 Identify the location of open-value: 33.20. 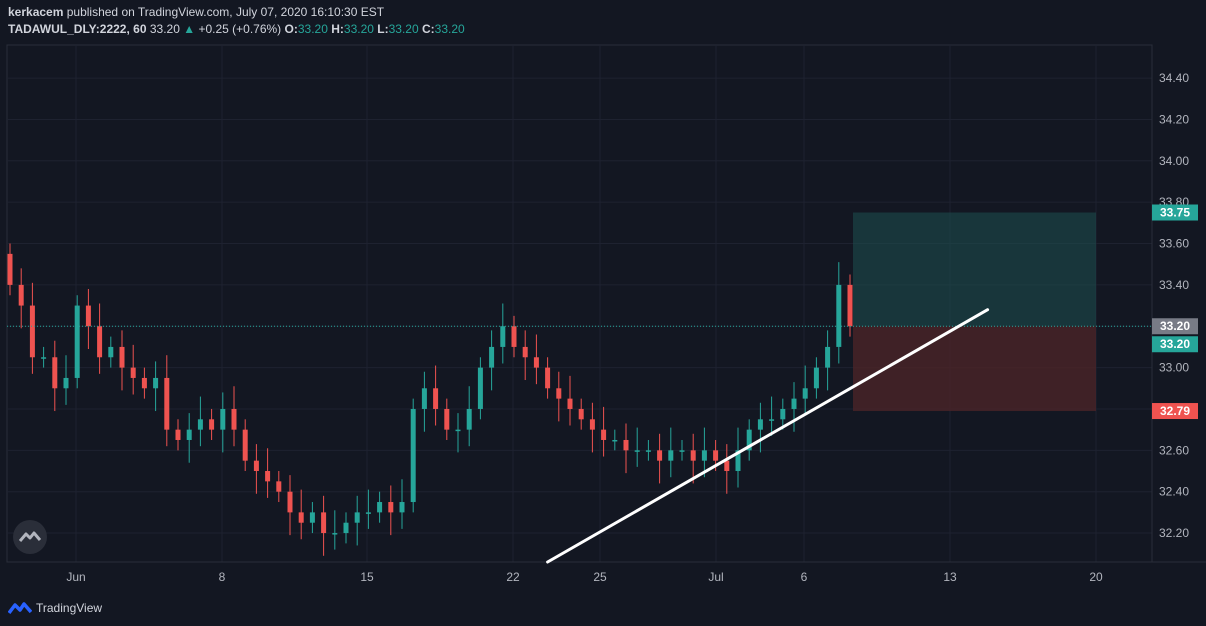
(312, 29).